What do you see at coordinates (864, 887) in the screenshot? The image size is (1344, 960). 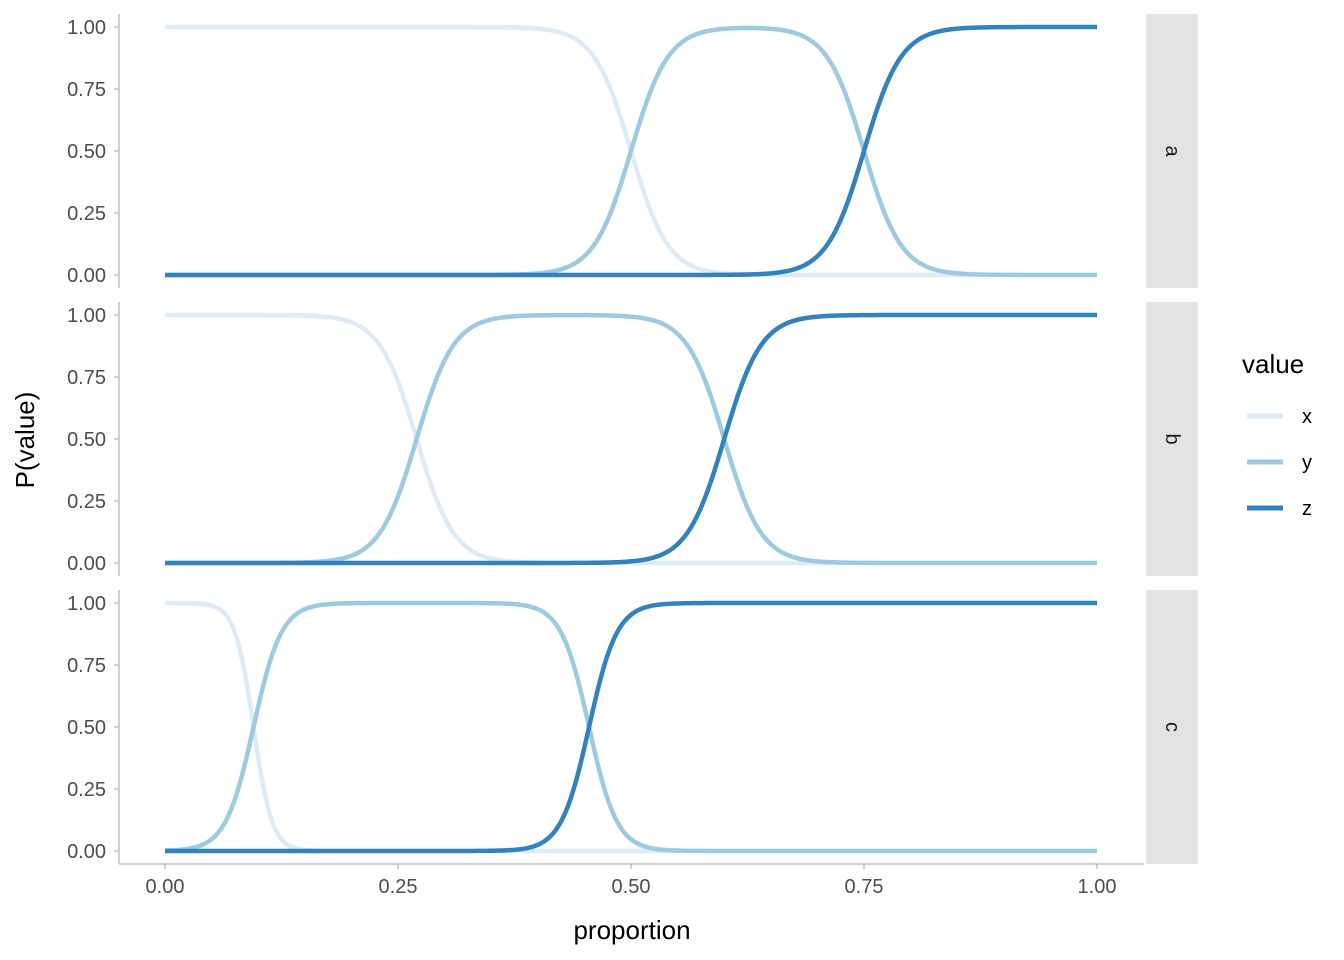 I see `x-tick-label: 0.75` at bounding box center [864, 887].